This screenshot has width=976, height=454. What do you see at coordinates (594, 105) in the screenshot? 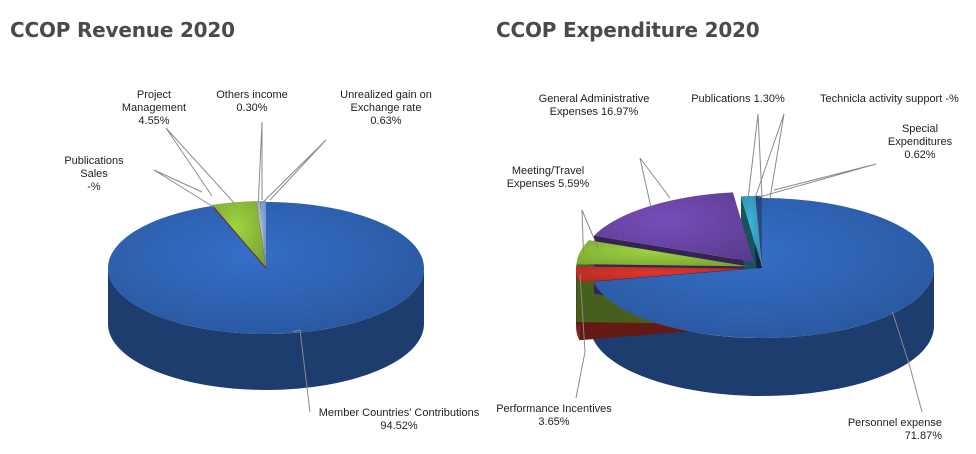
I see `slice-label: General Administrative Expenses 16.97%` at bounding box center [594, 105].